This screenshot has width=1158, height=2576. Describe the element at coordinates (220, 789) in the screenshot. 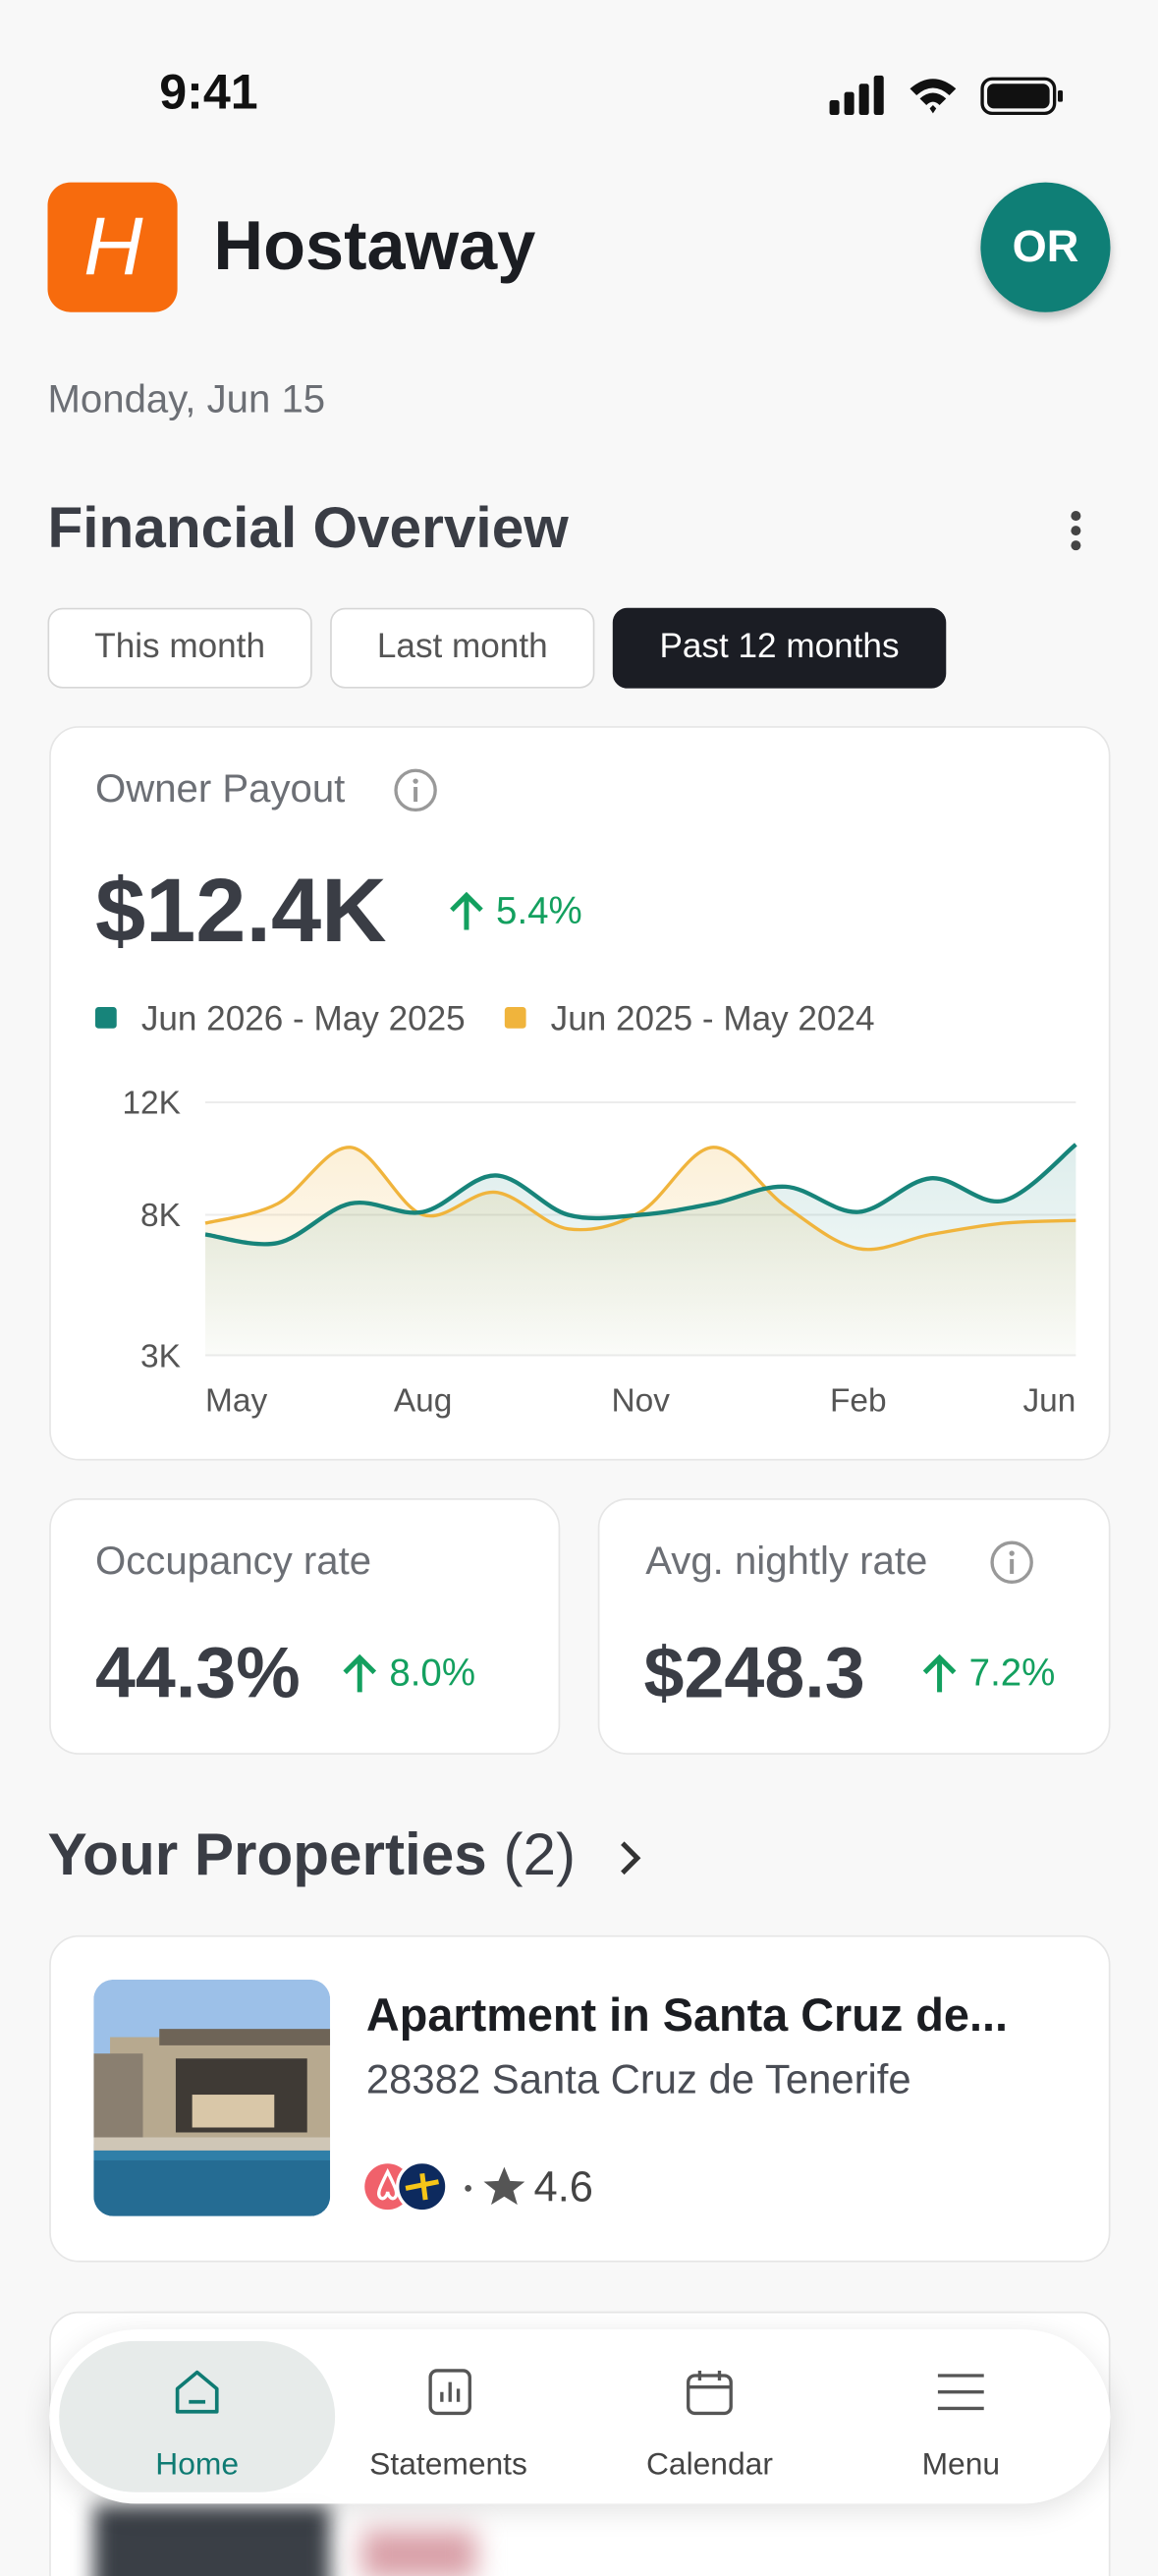

I see `payout-label: Owner Payout` at that location.